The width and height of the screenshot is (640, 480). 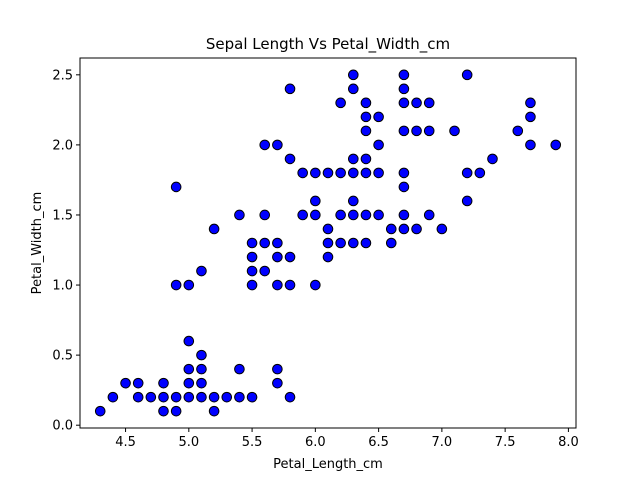 I want to click on x-tick-label: 6.5, so click(x=378, y=442).